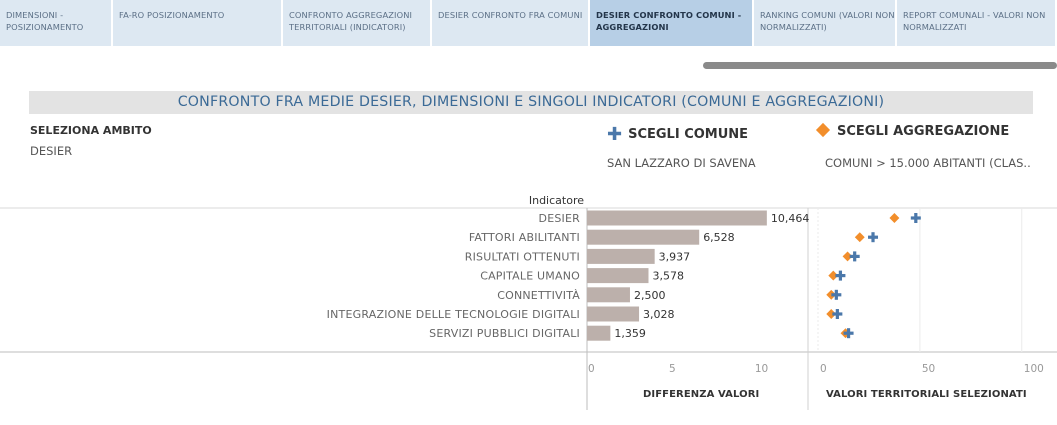 The width and height of the screenshot is (1057, 425). I want to click on indicator-label: INTEGRAZIONE DELLE TECNOLOGIE DIGITALI, so click(453, 314).